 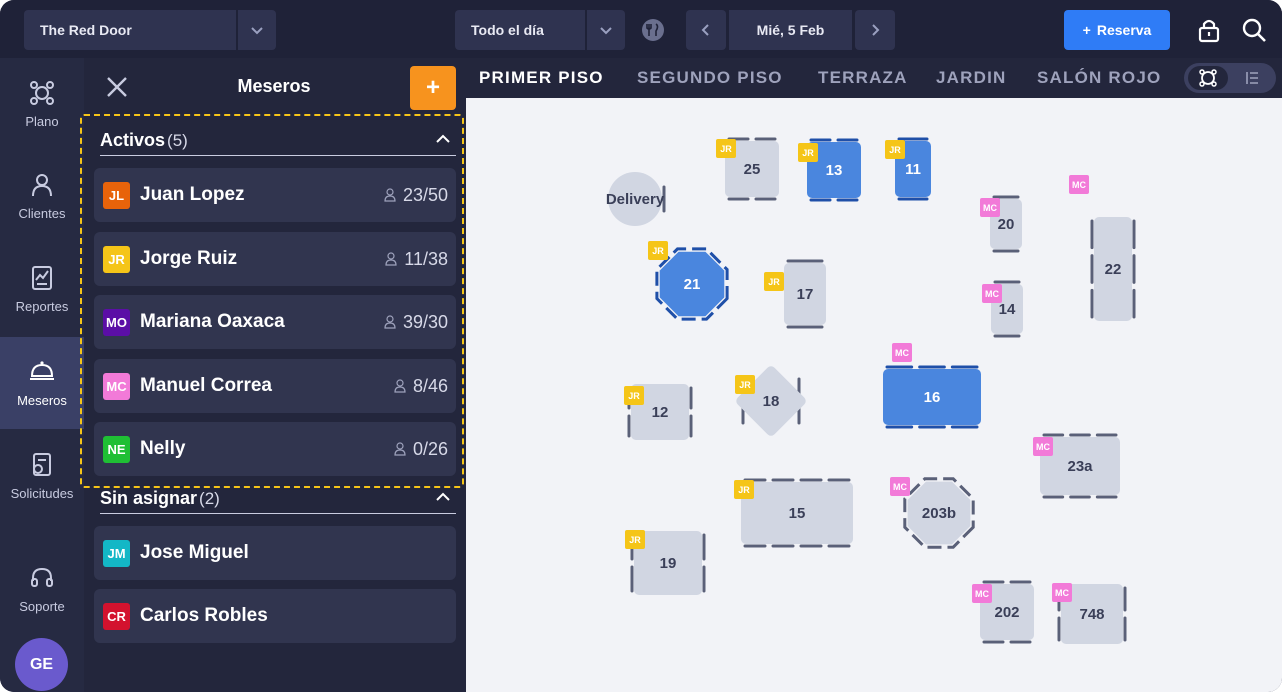 What do you see at coordinates (1099, 77) in the screenshot?
I see `tab-salon-rojo: SALÓN ROJO` at bounding box center [1099, 77].